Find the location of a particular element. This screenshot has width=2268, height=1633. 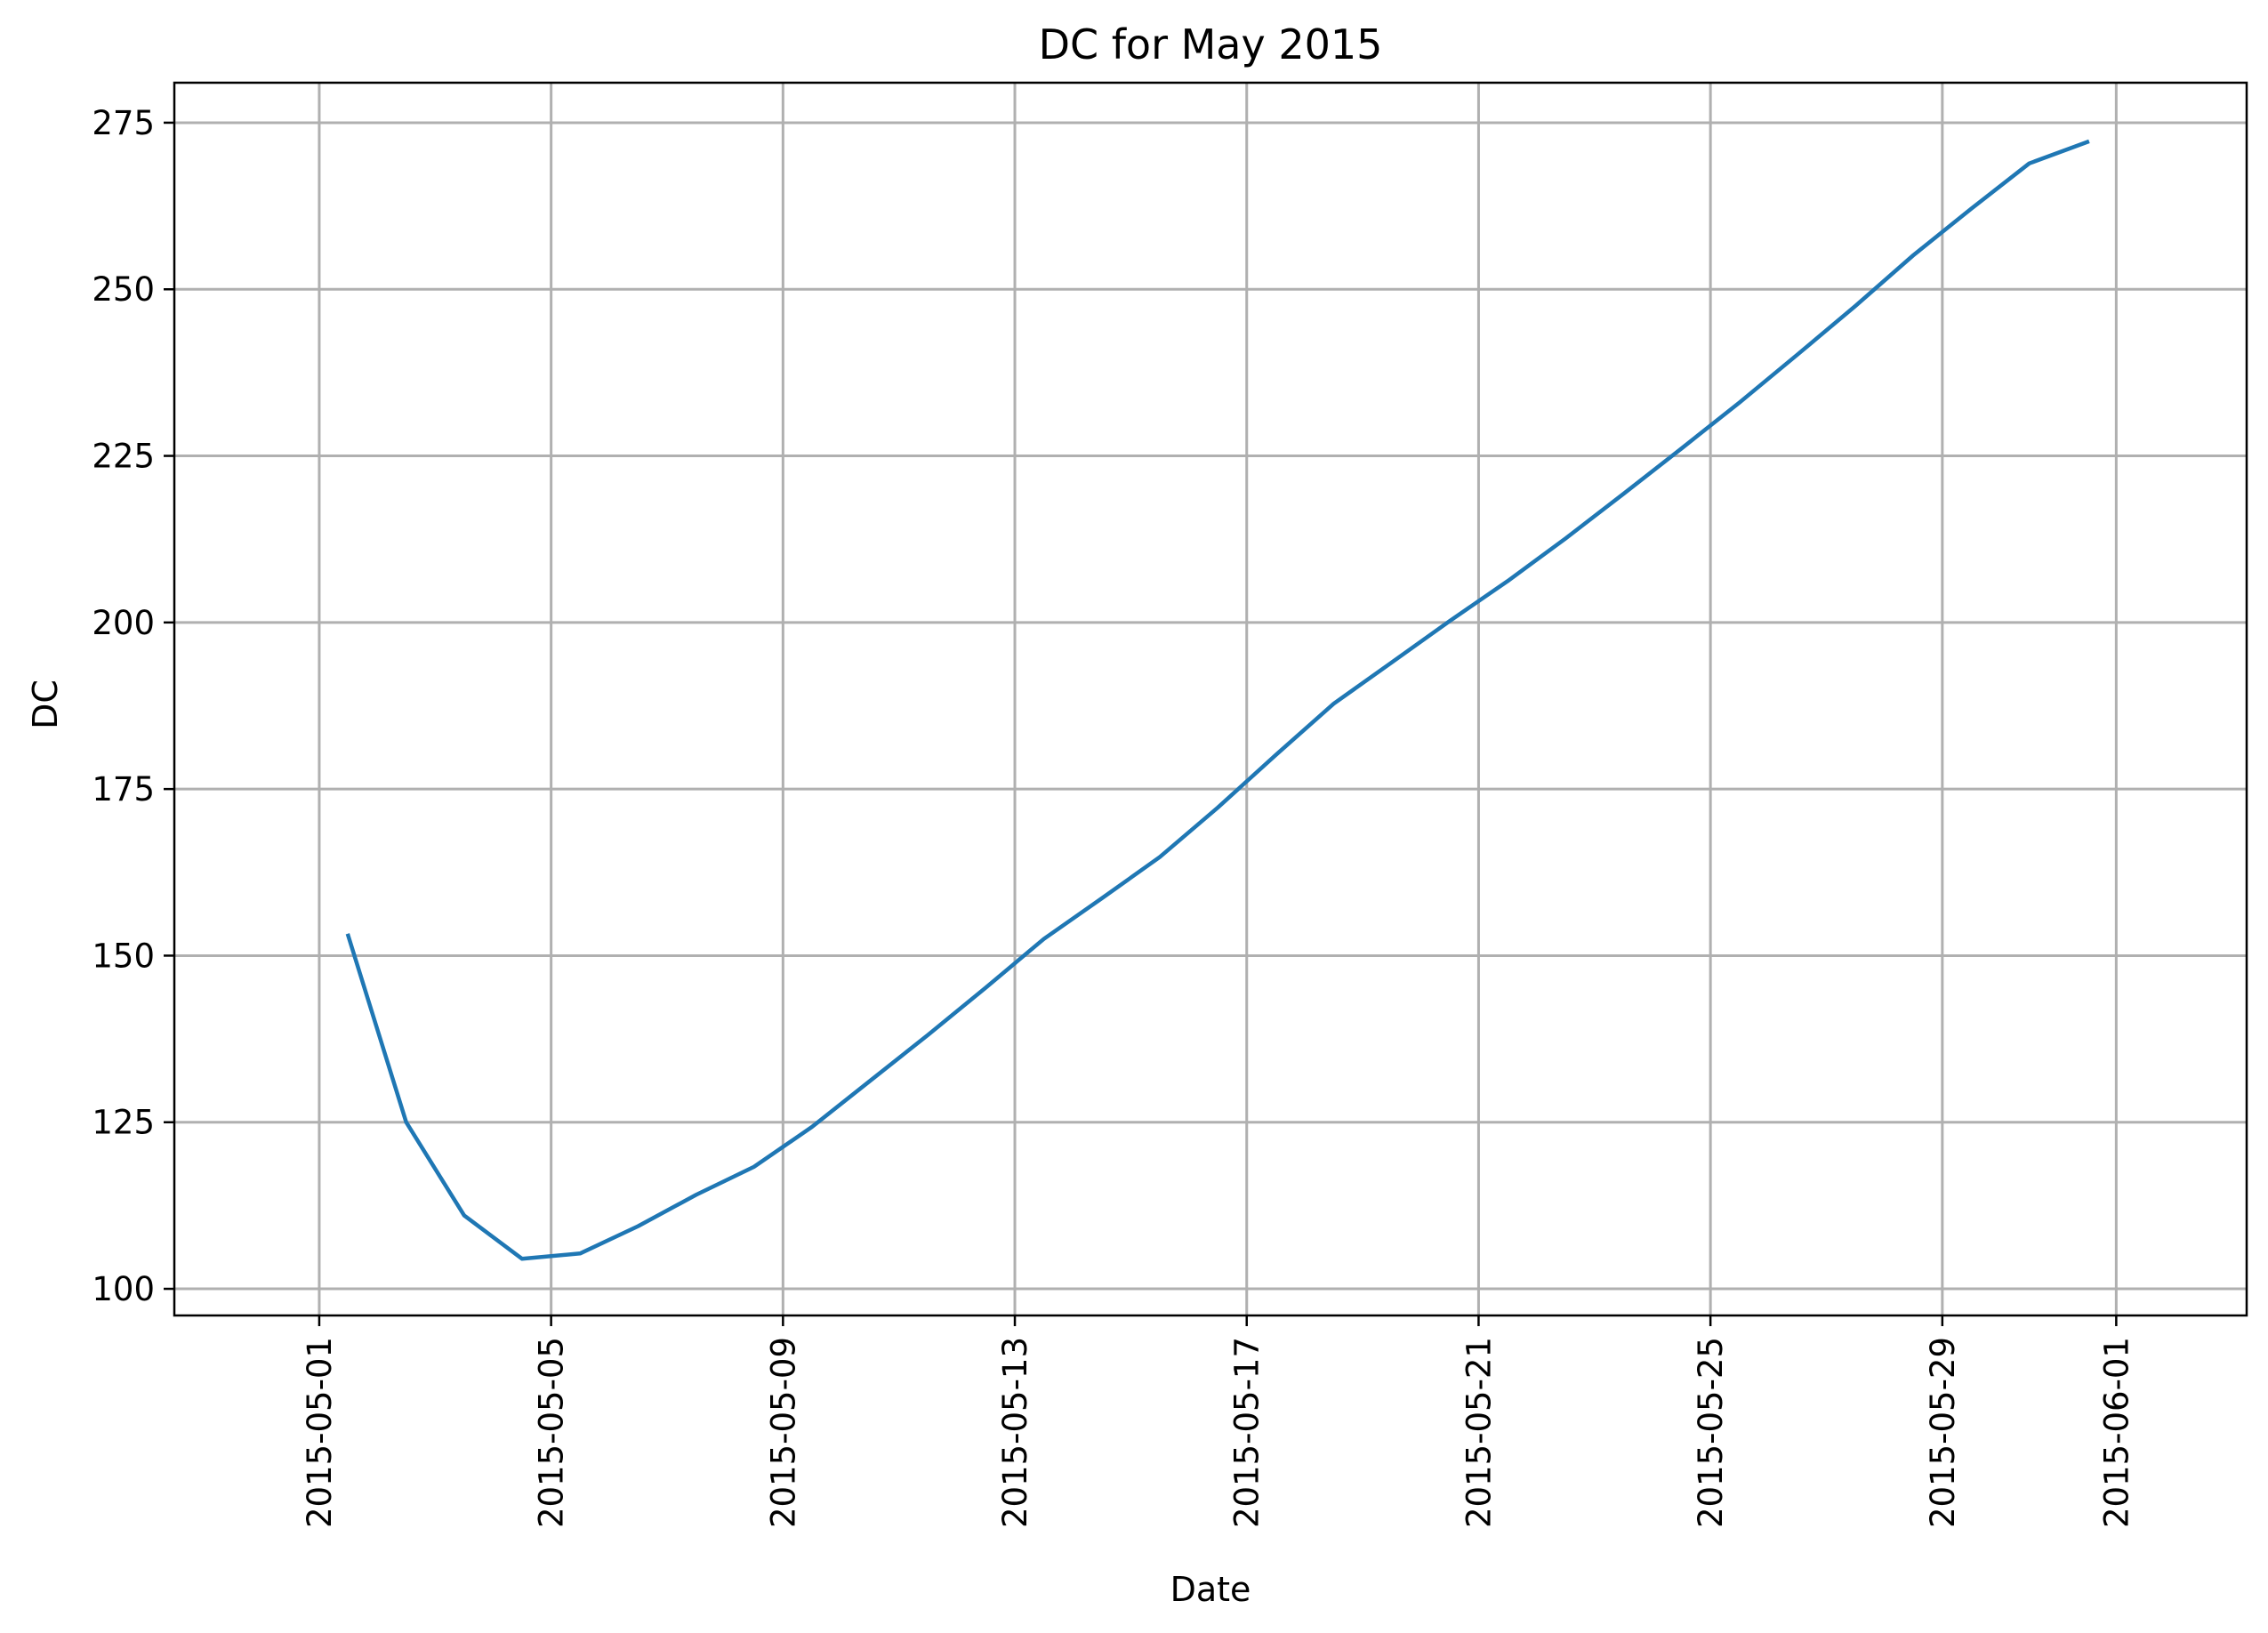

x-tick-label: 2015-05-13 is located at coordinates (1015, 1432).